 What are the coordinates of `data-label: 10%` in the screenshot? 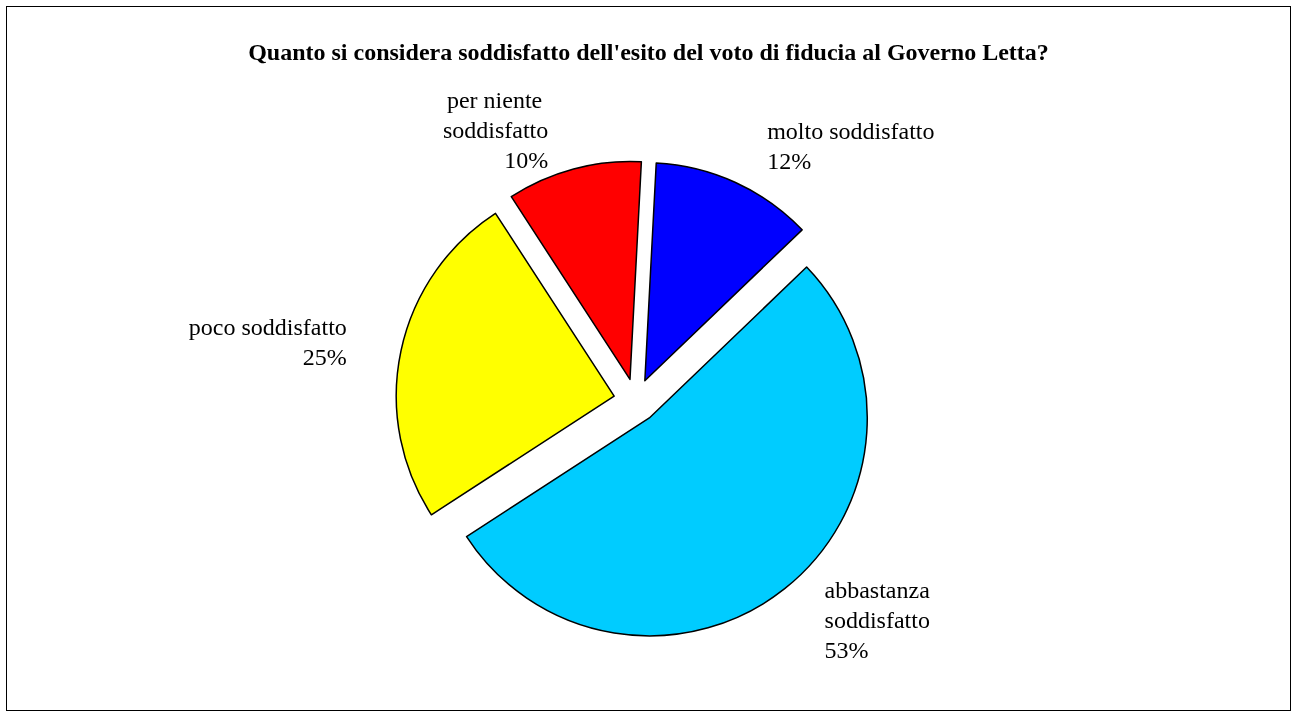 It's located at (526, 160).